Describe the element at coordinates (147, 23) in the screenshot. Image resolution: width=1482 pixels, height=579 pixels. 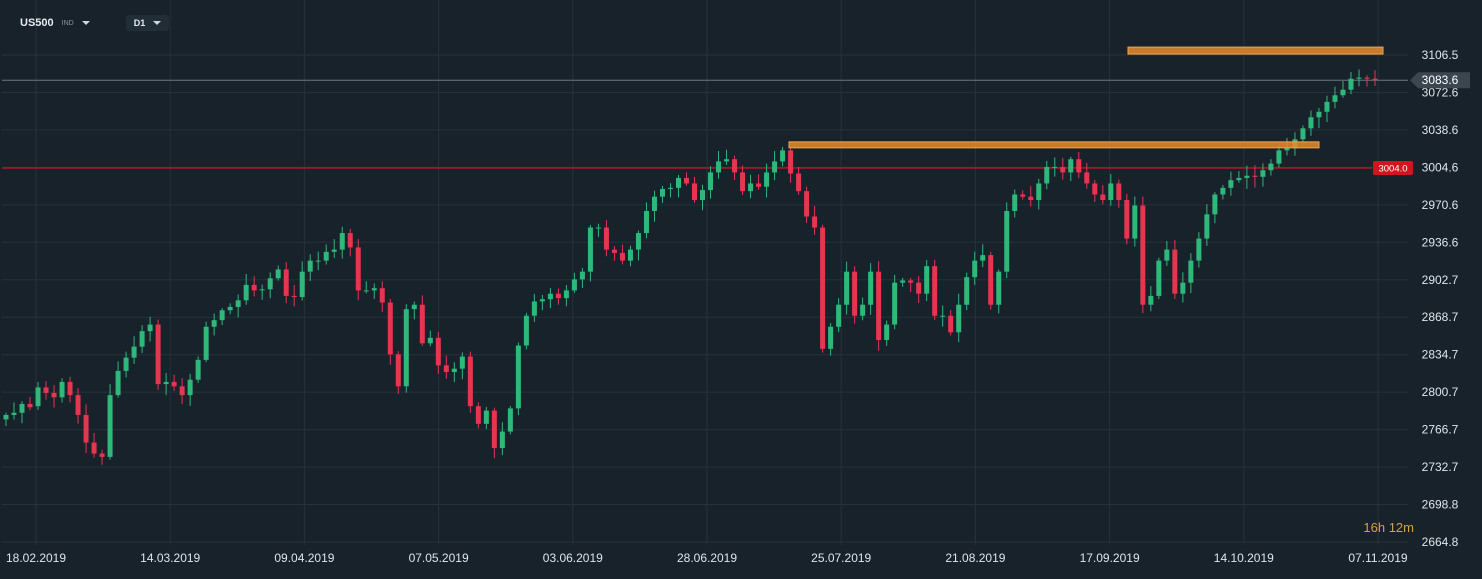
I see `timeframe-selector: D1` at that location.